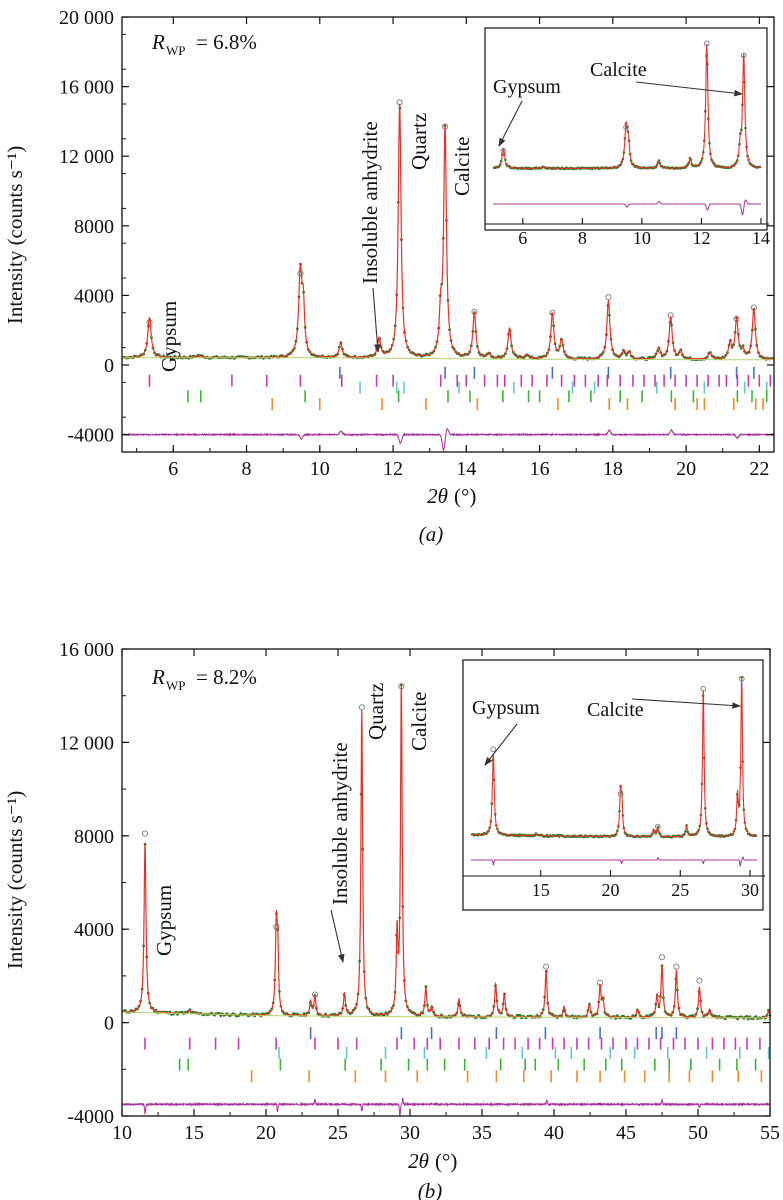  Describe the element at coordinates (266, 1133) in the screenshot. I see `panel-b-xtick-label: 20` at that location.